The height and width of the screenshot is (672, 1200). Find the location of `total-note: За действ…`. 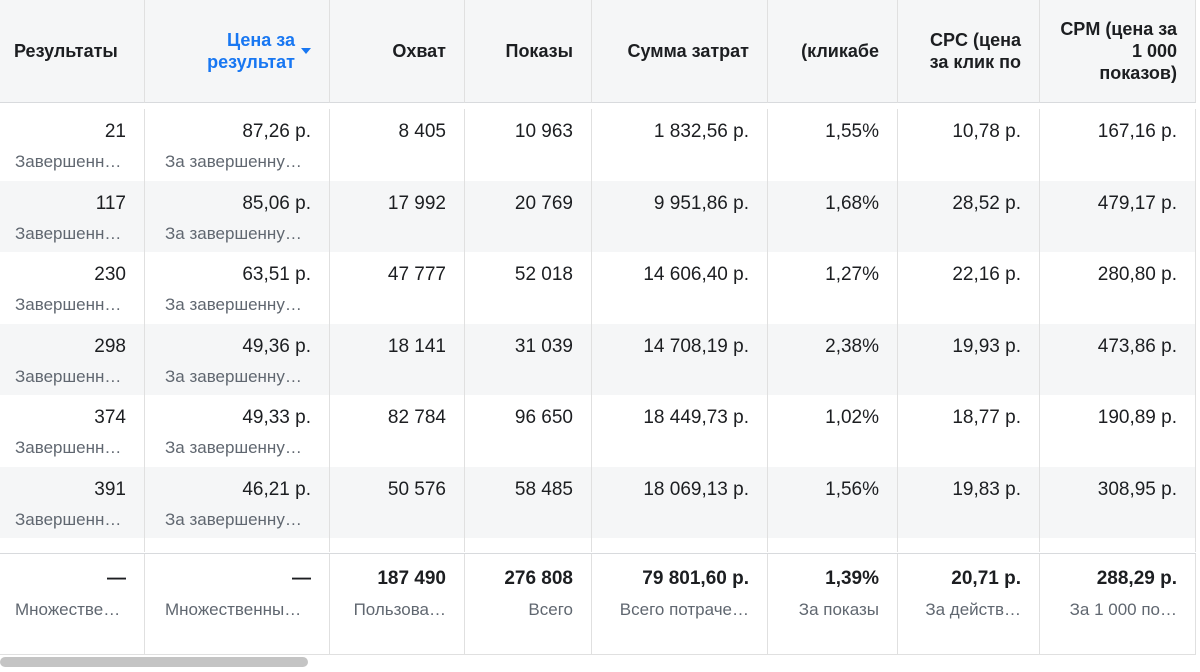

total-note: За действ… is located at coordinates (973, 609).